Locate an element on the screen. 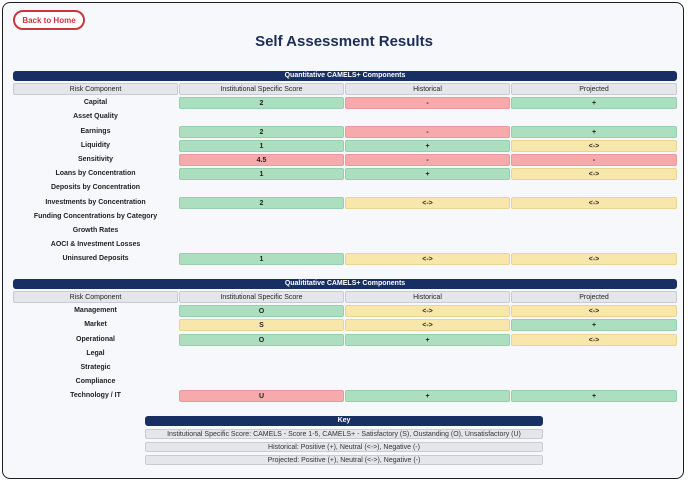 Image resolution: width=688 pixels, height=483 pixels. risk-component-cell: Management is located at coordinates (95, 311).